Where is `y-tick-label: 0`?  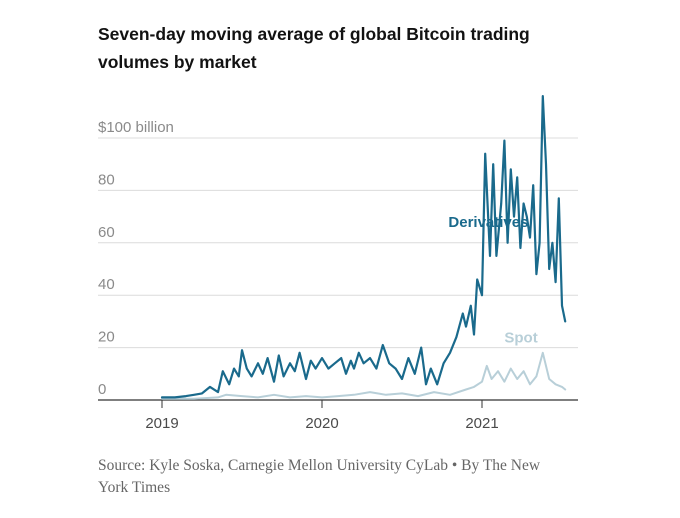 y-tick-label: 0 is located at coordinates (102, 389).